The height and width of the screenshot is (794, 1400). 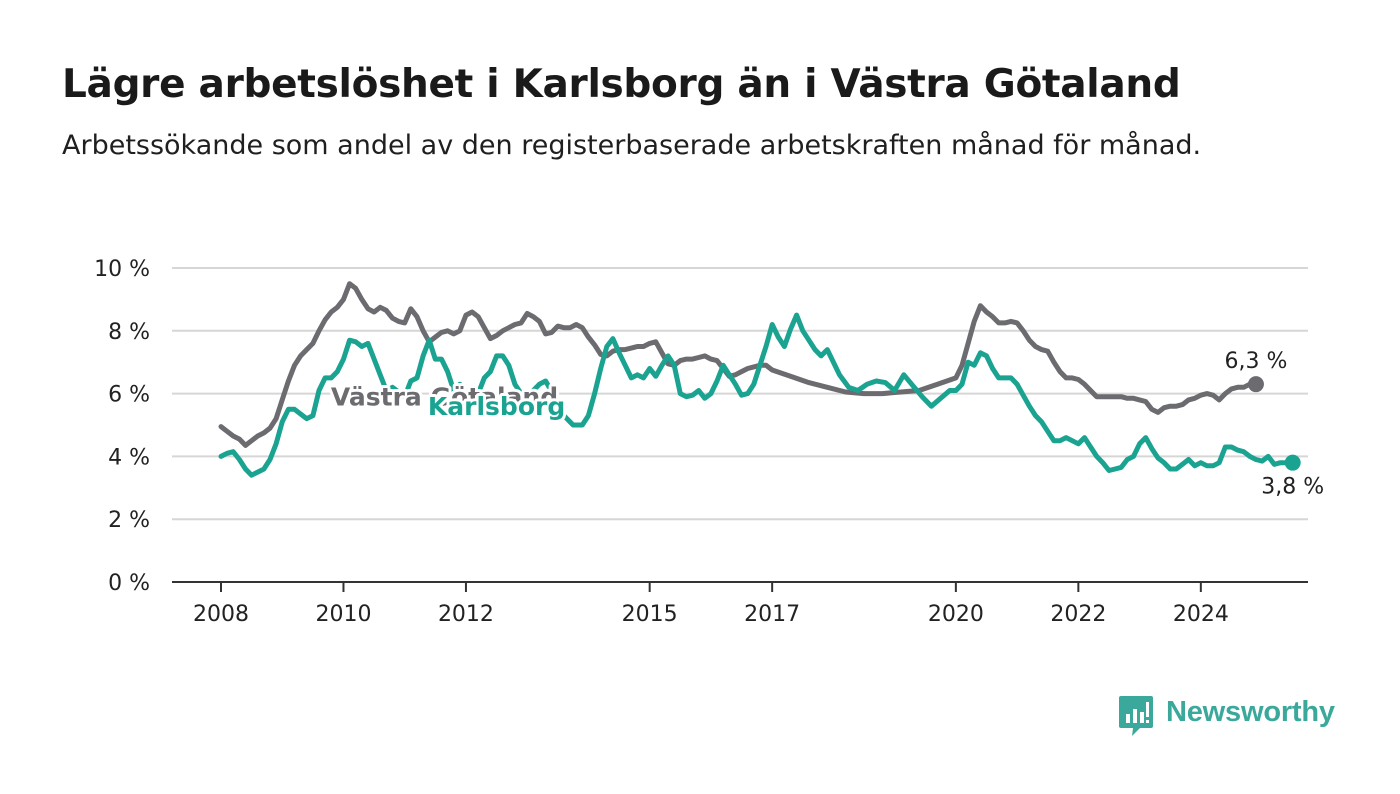 What do you see at coordinates (129, 520) in the screenshot?
I see `y-tick-label: 2 %` at bounding box center [129, 520].